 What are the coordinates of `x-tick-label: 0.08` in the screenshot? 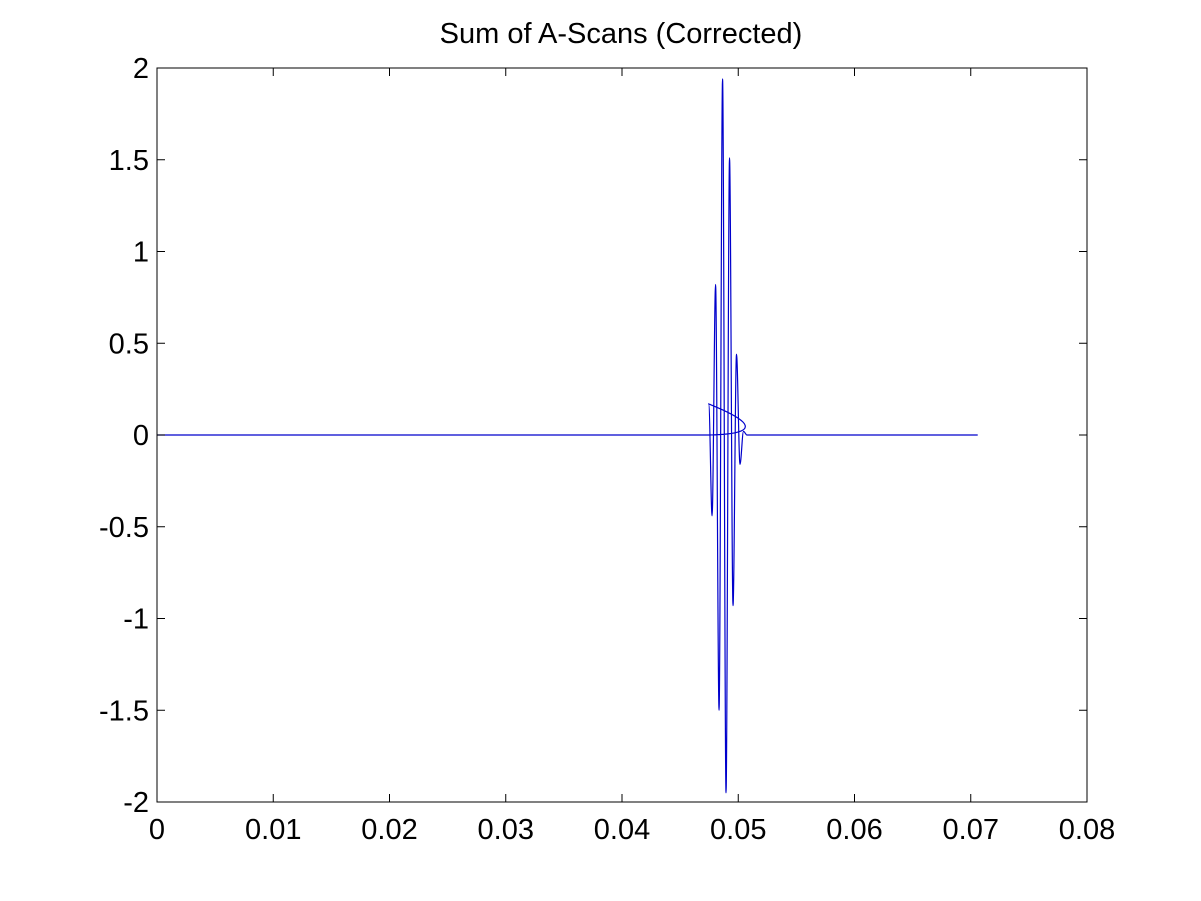 It's located at (1087, 830).